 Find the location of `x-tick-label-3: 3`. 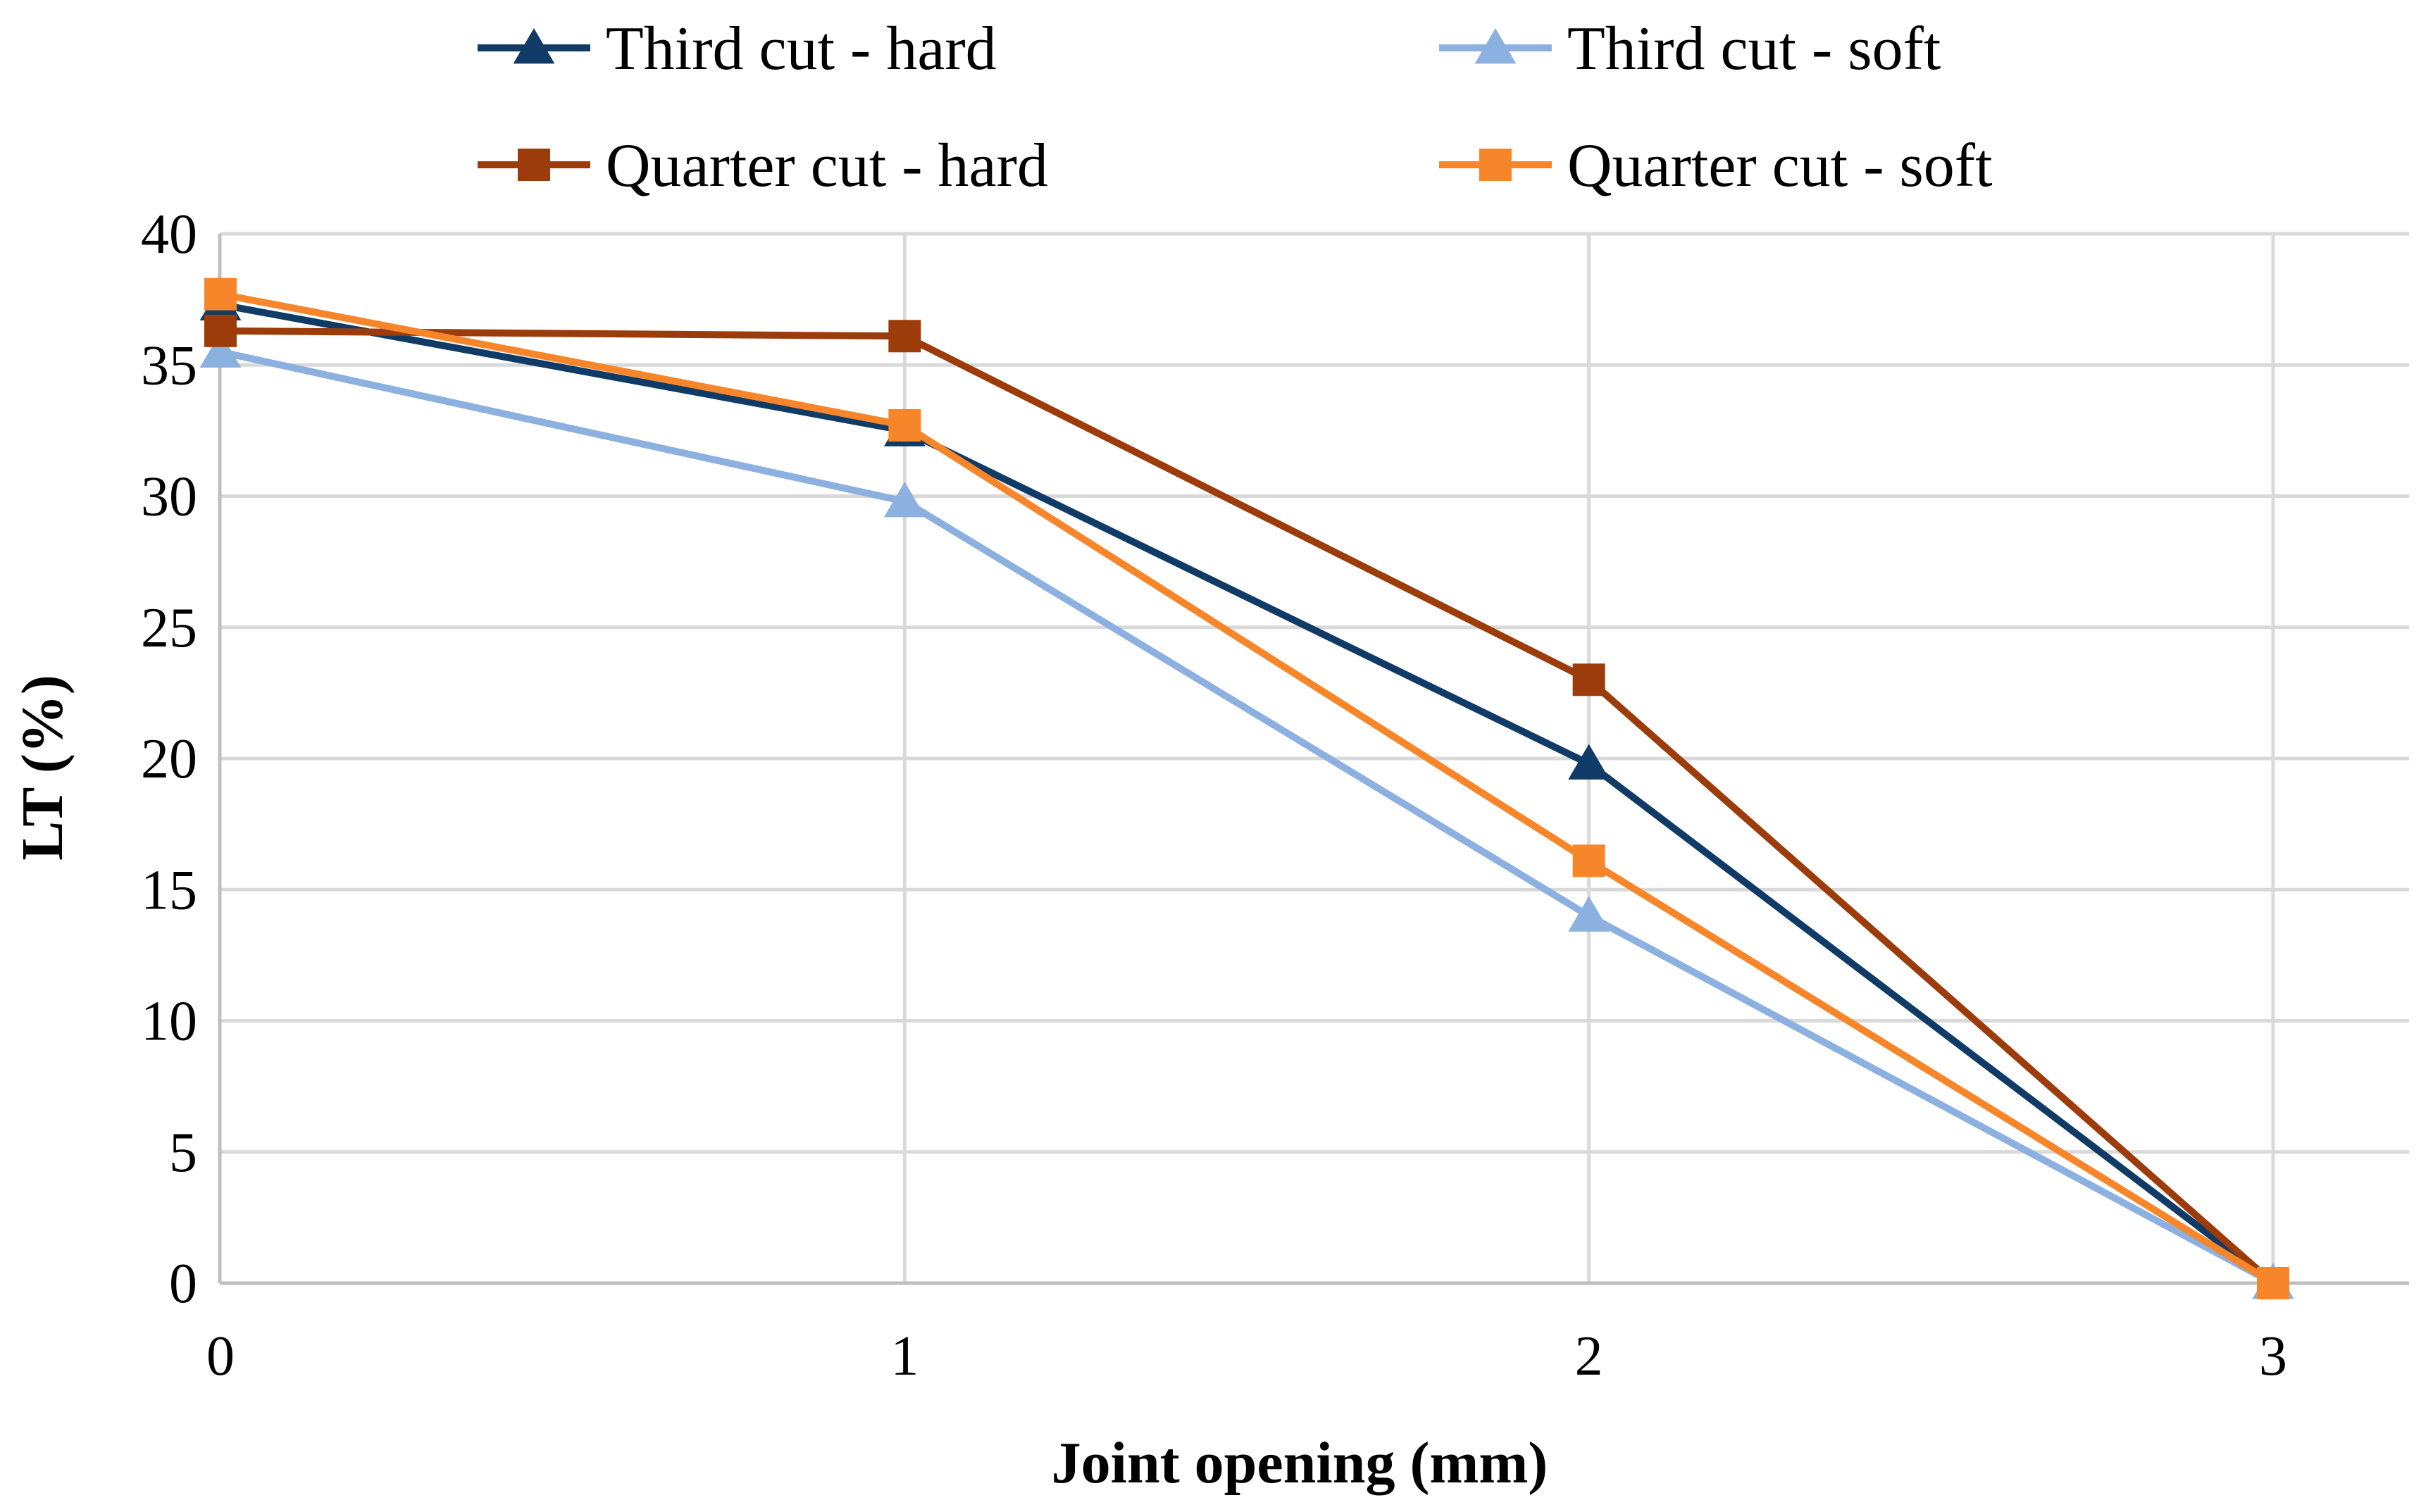

x-tick-label-3: 3 is located at coordinates (2273, 1356).